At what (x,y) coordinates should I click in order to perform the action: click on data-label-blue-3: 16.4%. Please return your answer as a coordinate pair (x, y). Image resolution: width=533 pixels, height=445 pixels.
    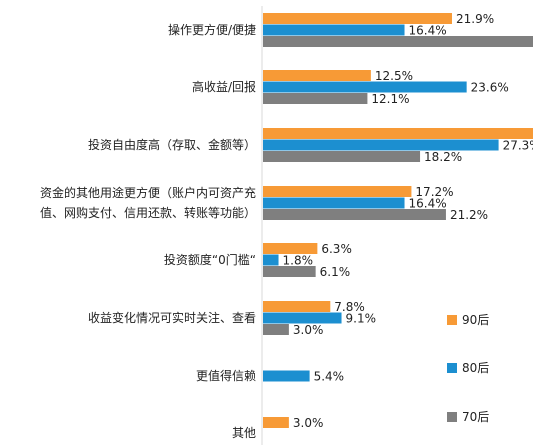
    Looking at the image, I should click on (428, 204).